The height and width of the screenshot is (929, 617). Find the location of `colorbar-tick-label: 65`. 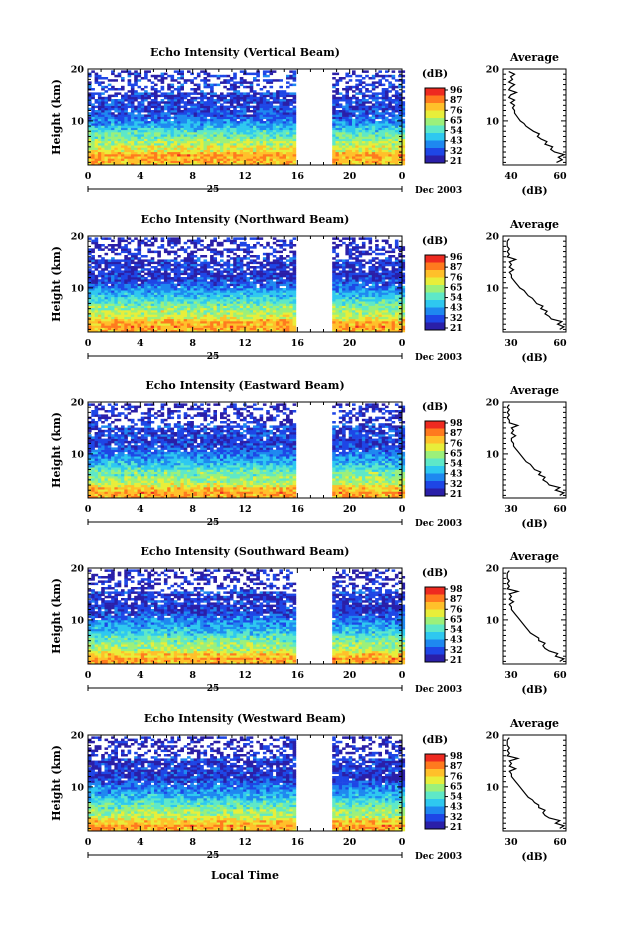

colorbar-tick-label: 65 is located at coordinates (456, 288).